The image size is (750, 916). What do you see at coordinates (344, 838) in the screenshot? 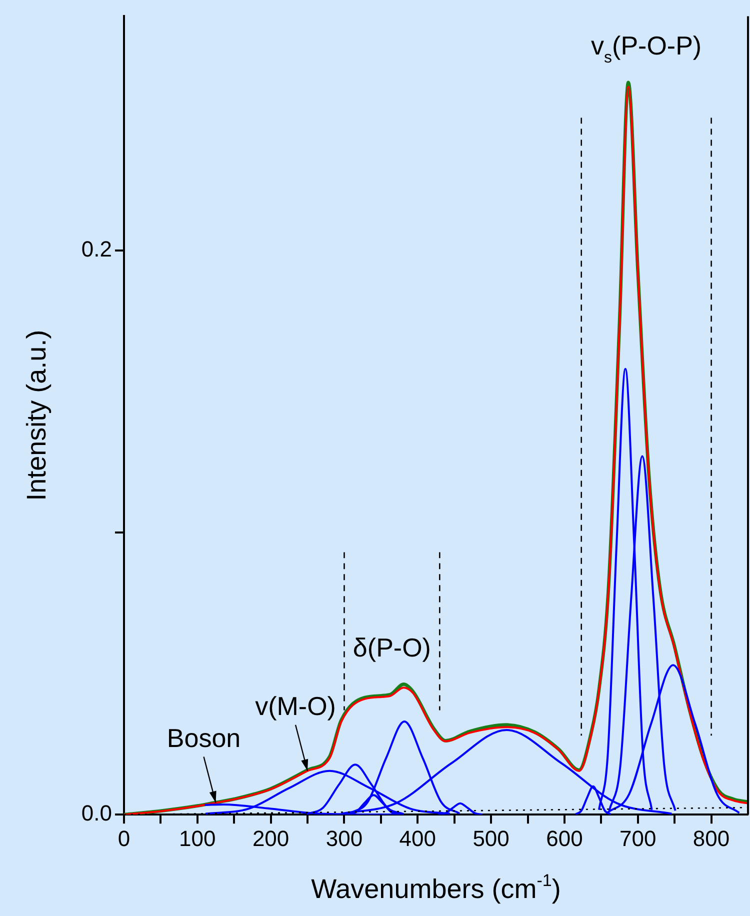
I see `x-tick-label: 300` at bounding box center [344, 838].